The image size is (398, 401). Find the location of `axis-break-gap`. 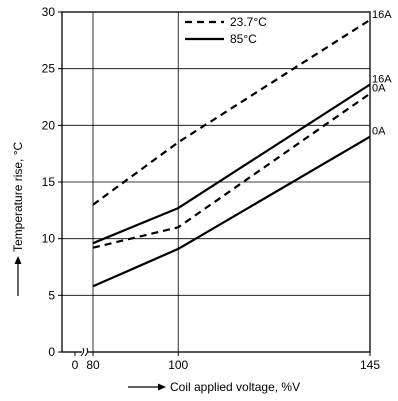

axis-break-gap is located at coordinates (85, 352).